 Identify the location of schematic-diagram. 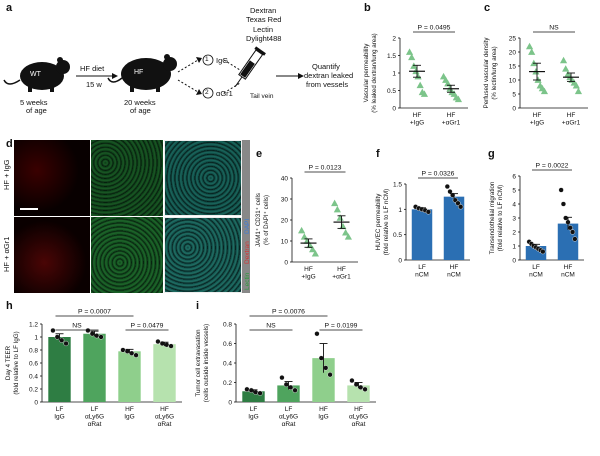
(153, 72).